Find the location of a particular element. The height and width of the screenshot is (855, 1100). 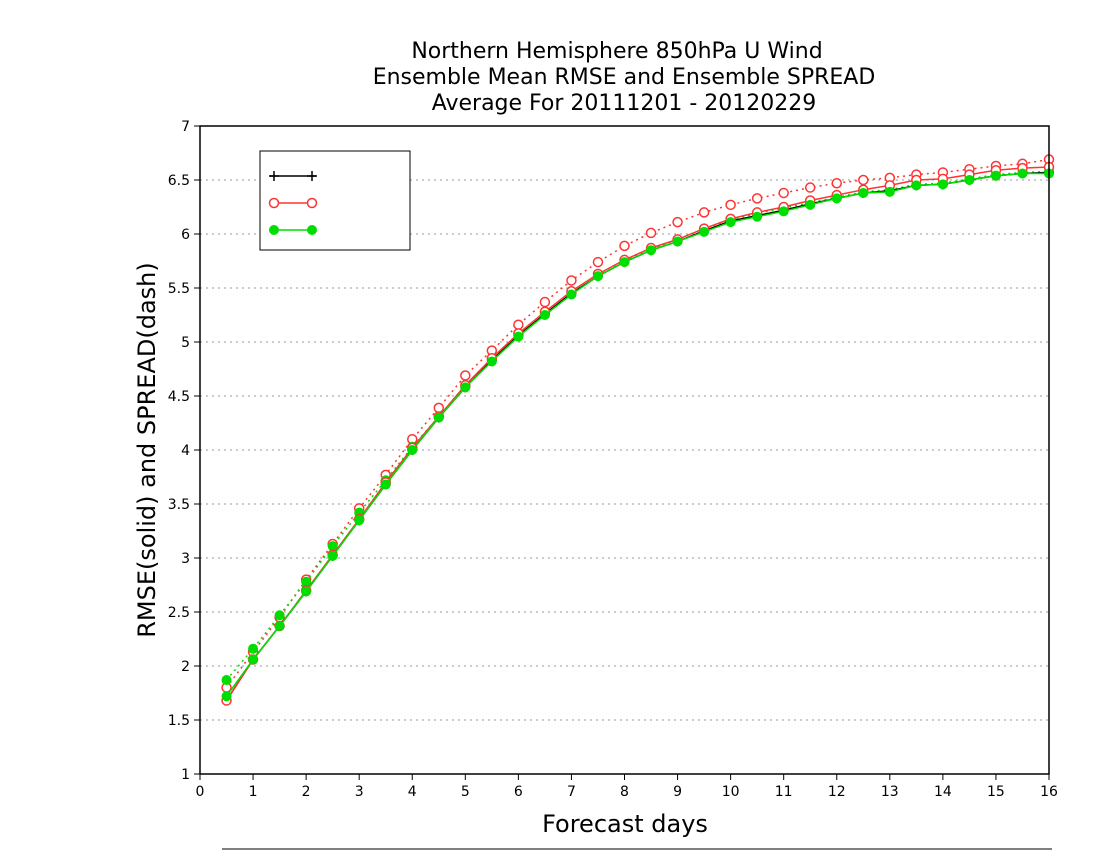

x-tick-label: 3 is located at coordinates (359, 792).